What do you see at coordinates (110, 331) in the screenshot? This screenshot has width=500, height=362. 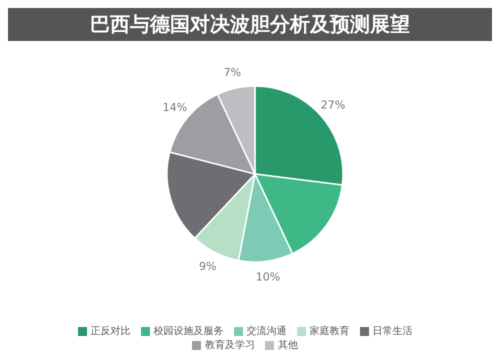 I see `legend-label: 正反对比` at bounding box center [110, 331].